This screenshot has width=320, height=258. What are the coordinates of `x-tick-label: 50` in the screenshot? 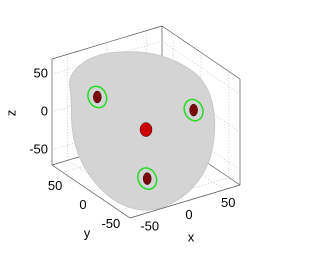 It's located at (228, 202).